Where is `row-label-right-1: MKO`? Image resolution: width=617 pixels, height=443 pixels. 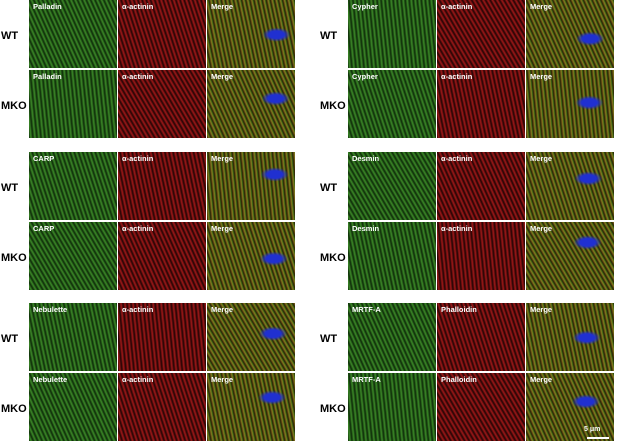 row-label-right-1: MKO is located at coordinates (333, 106).